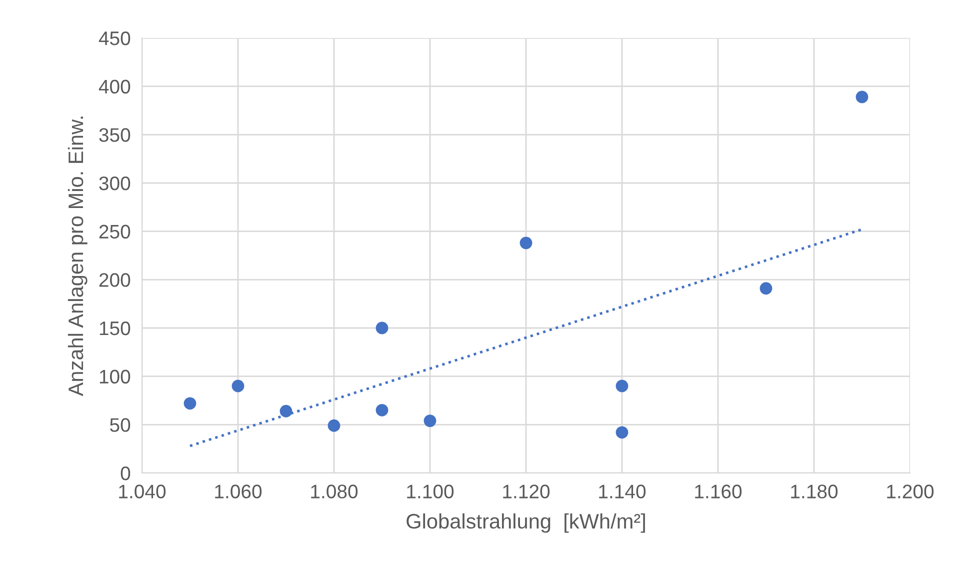 This screenshot has width=959, height=581. What do you see at coordinates (334, 491) in the screenshot?
I see `x-tick-label: 1.080` at bounding box center [334, 491].